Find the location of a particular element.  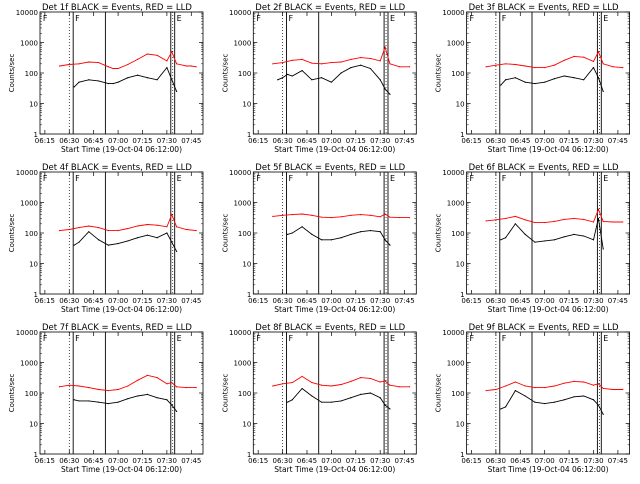

x-tick-label: 07:15 is located at coordinates (569, 141).